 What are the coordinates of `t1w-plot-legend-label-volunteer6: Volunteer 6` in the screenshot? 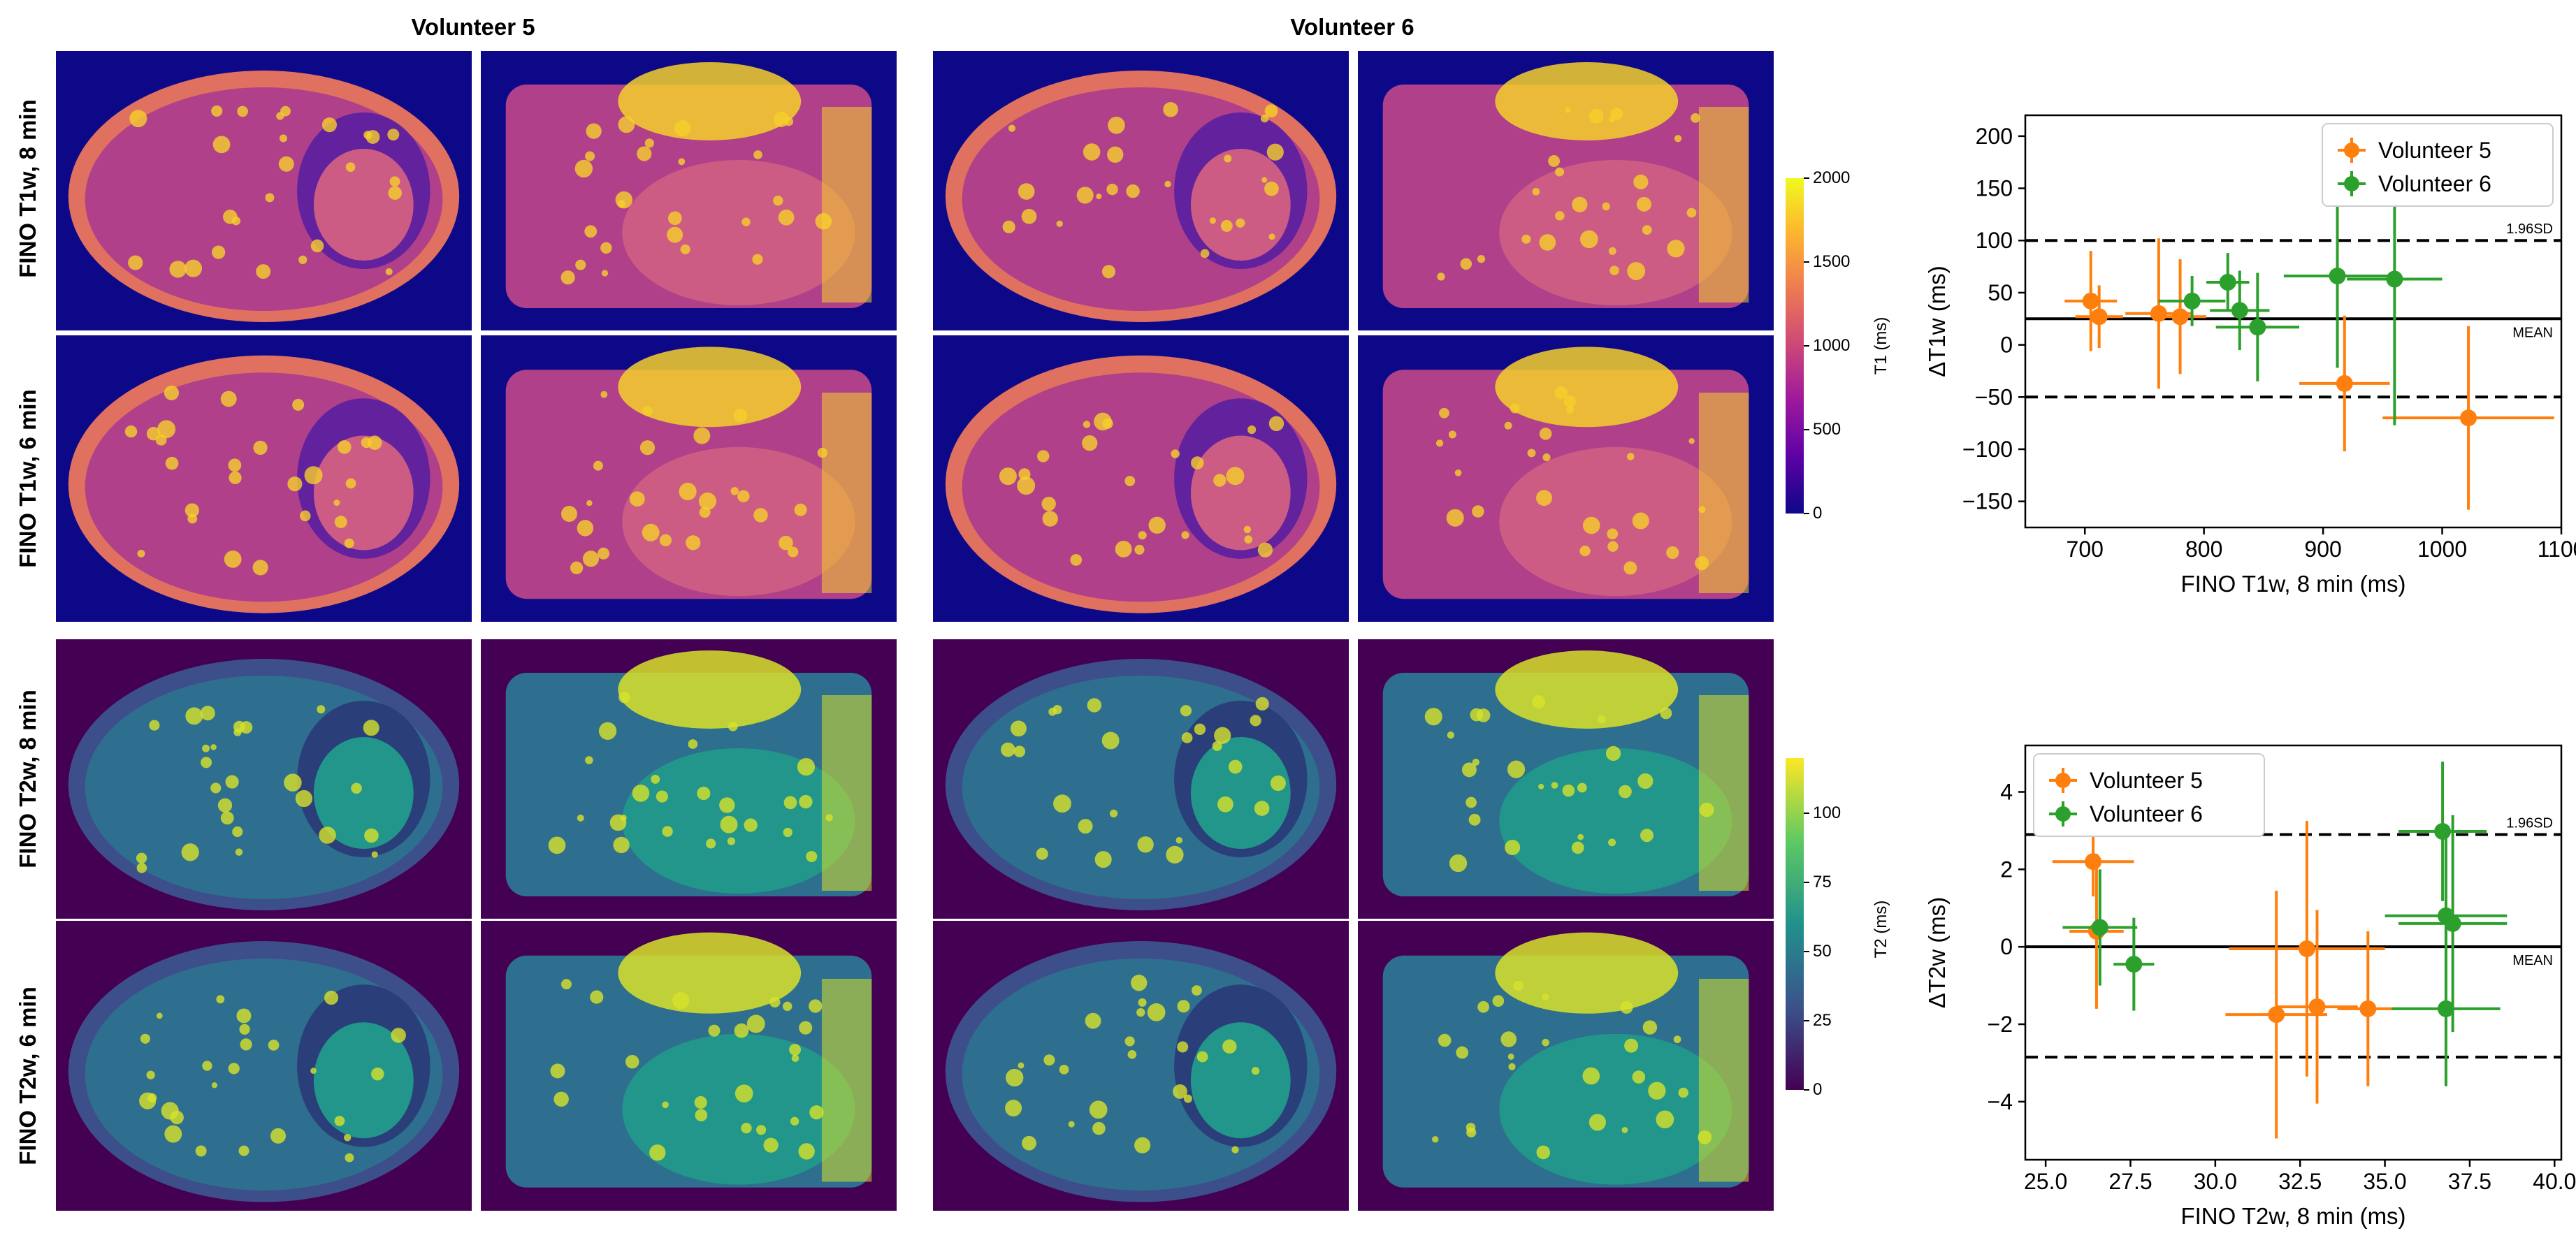 It's located at (2434, 184).